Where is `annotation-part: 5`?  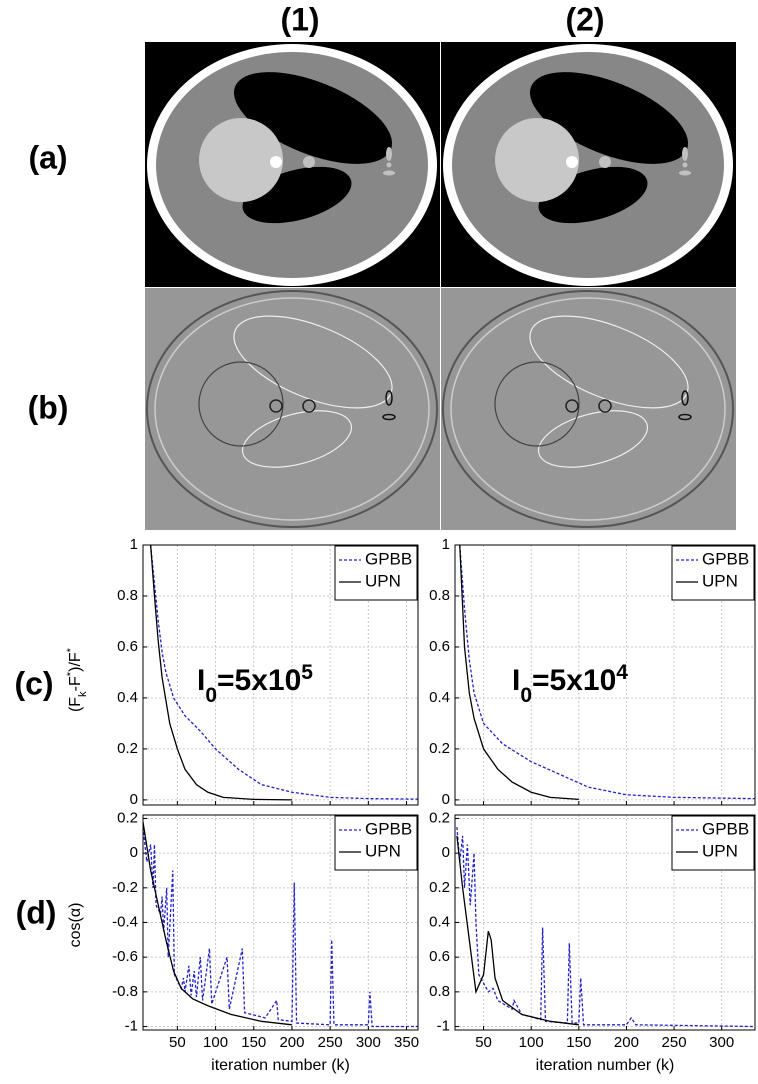 annotation-part: 5 is located at coordinates (307, 672).